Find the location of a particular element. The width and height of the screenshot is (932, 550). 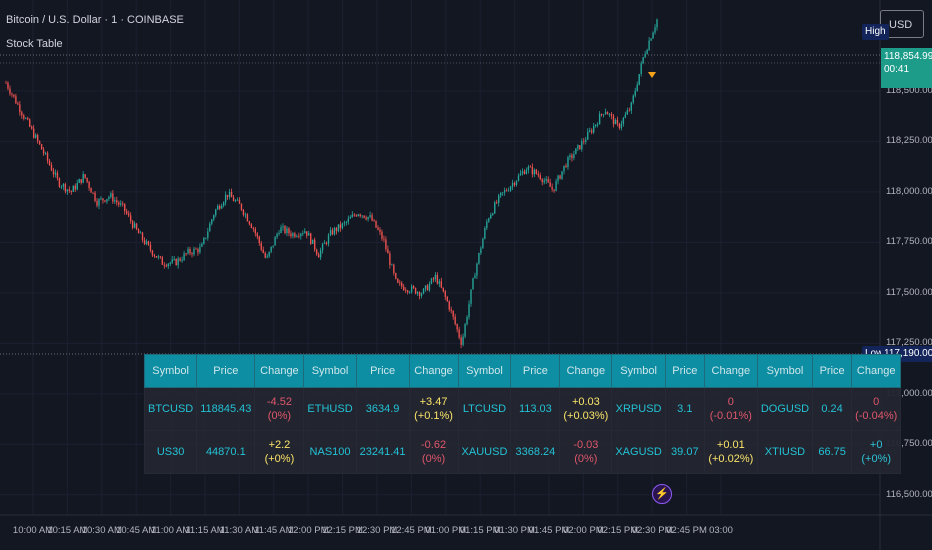

table-cell: XAUUSD is located at coordinates (484, 452).